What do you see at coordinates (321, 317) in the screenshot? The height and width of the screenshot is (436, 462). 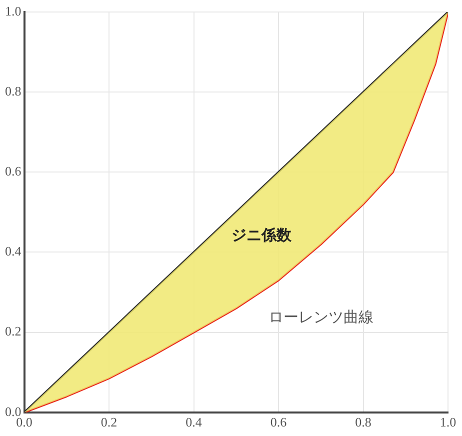 I see `series-label: ローレンツ曲線` at bounding box center [321, 317].